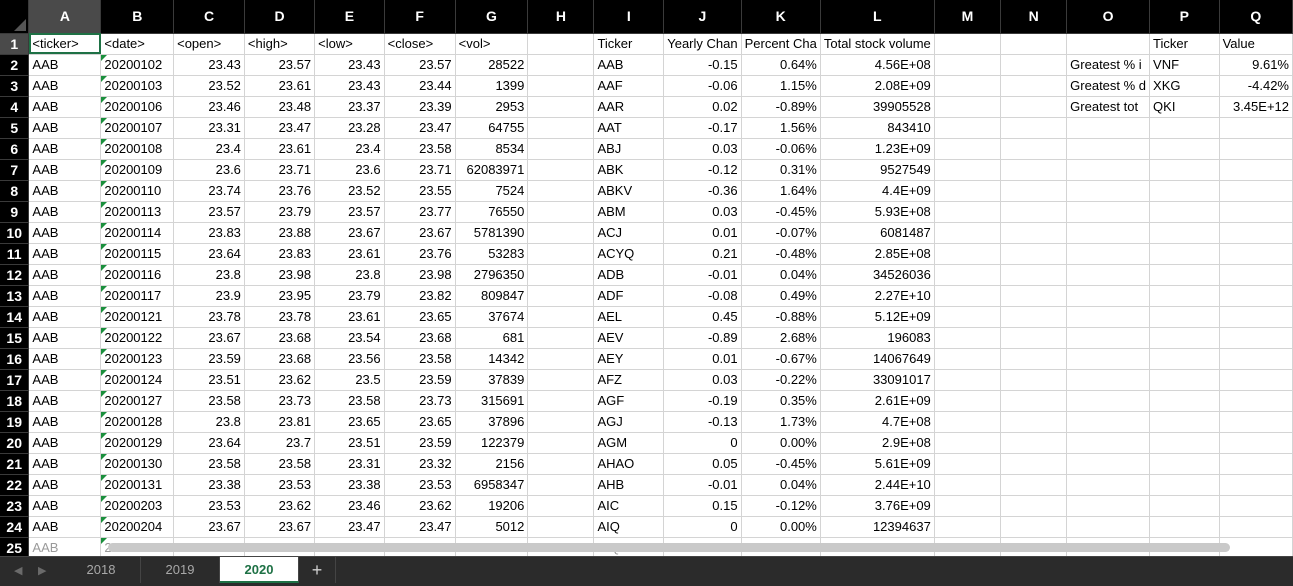 This screenshot has height=586, width=1293. What do you see at coordinates (1256, 485) in the screenshot?
I see `cell-q22` at bounding box center [1256, 485].